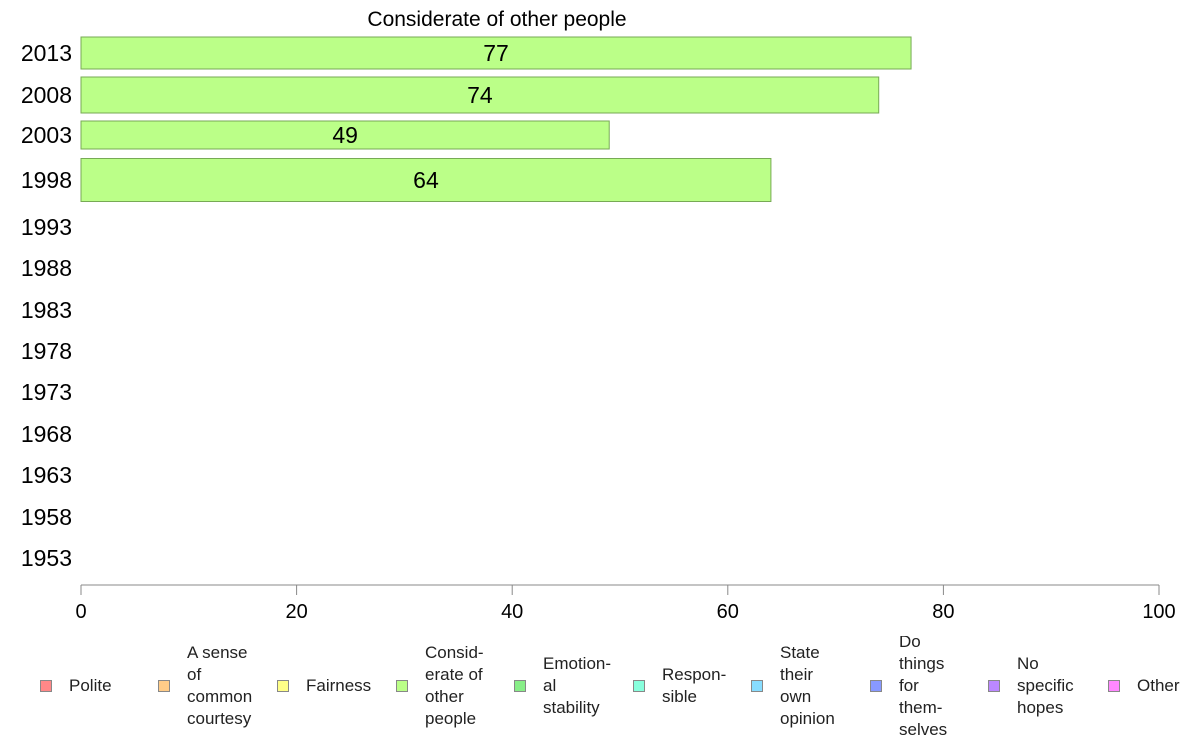 This screenshot has width=1188, height=736. I want to click on x-tick-label: 20, so click(296, 612).